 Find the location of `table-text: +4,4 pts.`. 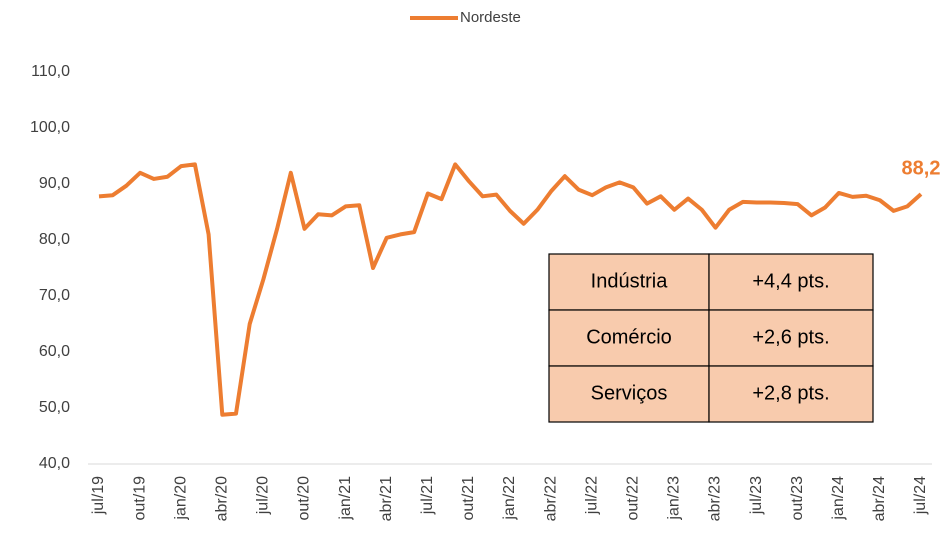

table-text: +4,4 pts. is located at coordinates (790, 281).